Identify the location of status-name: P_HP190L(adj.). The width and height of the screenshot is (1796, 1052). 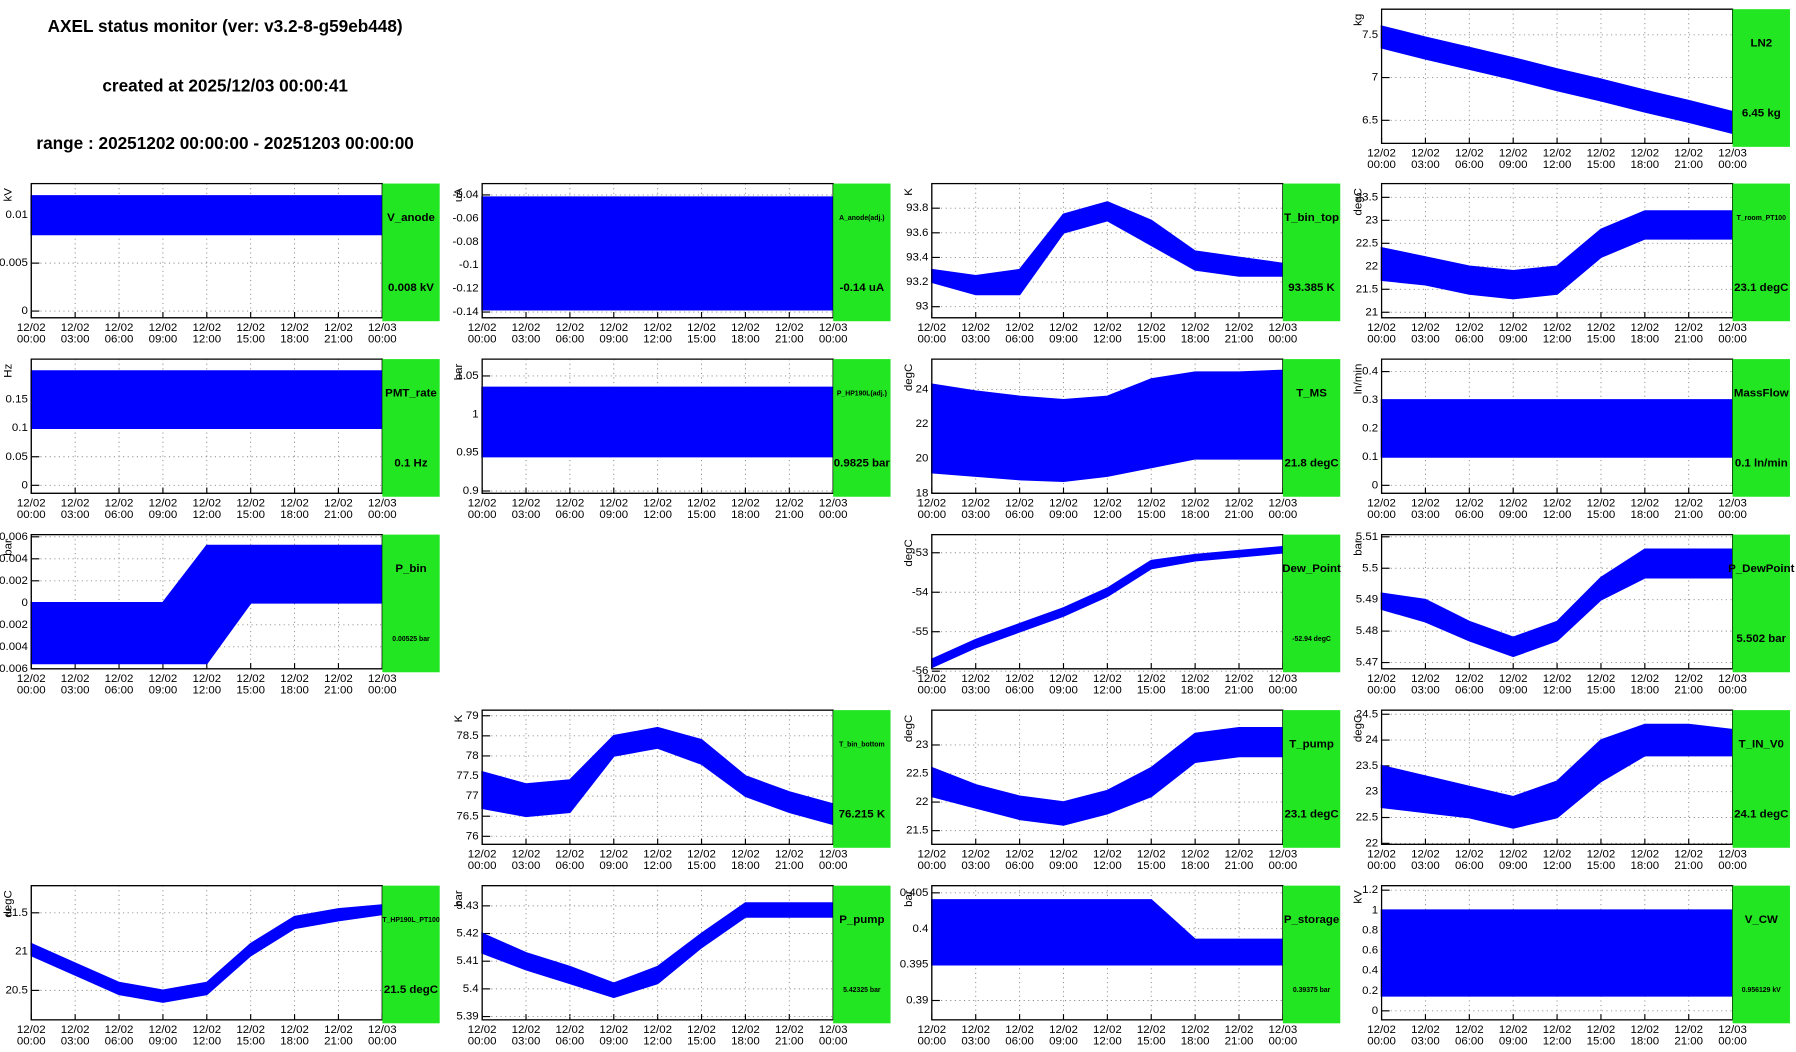
(862, 393).